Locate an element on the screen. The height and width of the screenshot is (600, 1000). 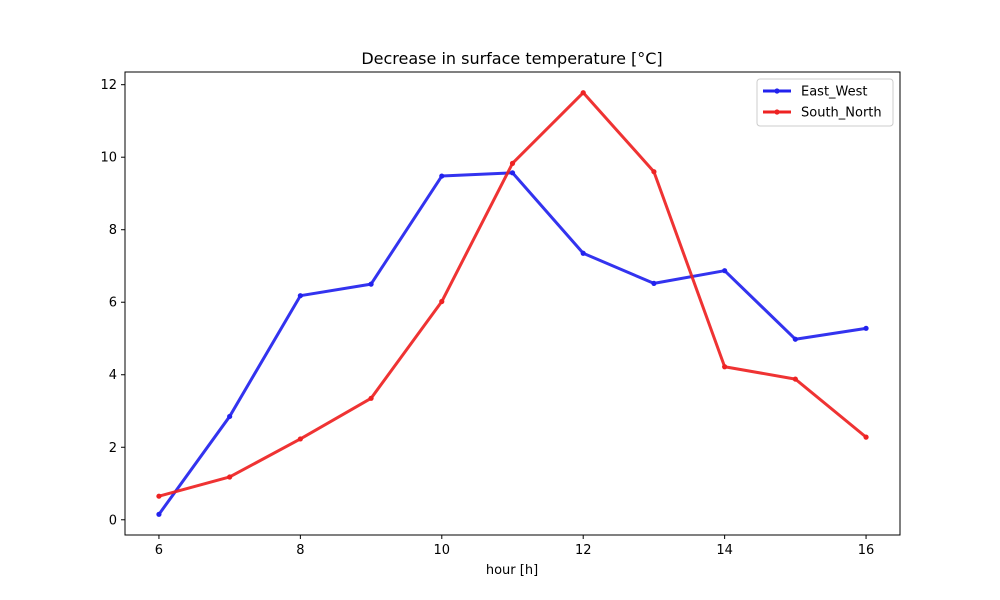
x-tick-label: 12 is located at coordinates (583, 550).